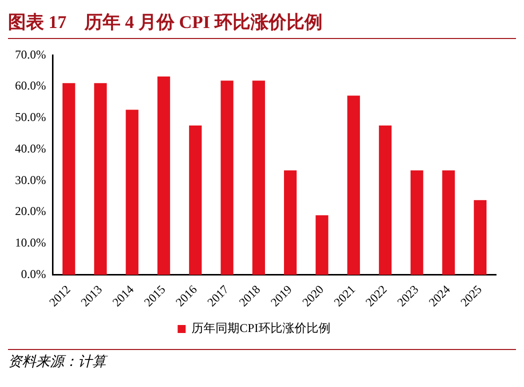 Image resolution: width=524 pixels, height=387 pixels. Describe the element at coordinates (261, 328) in the screenshot. I see `legend-label: 历年同期CPI环比涨价比例` at that location.